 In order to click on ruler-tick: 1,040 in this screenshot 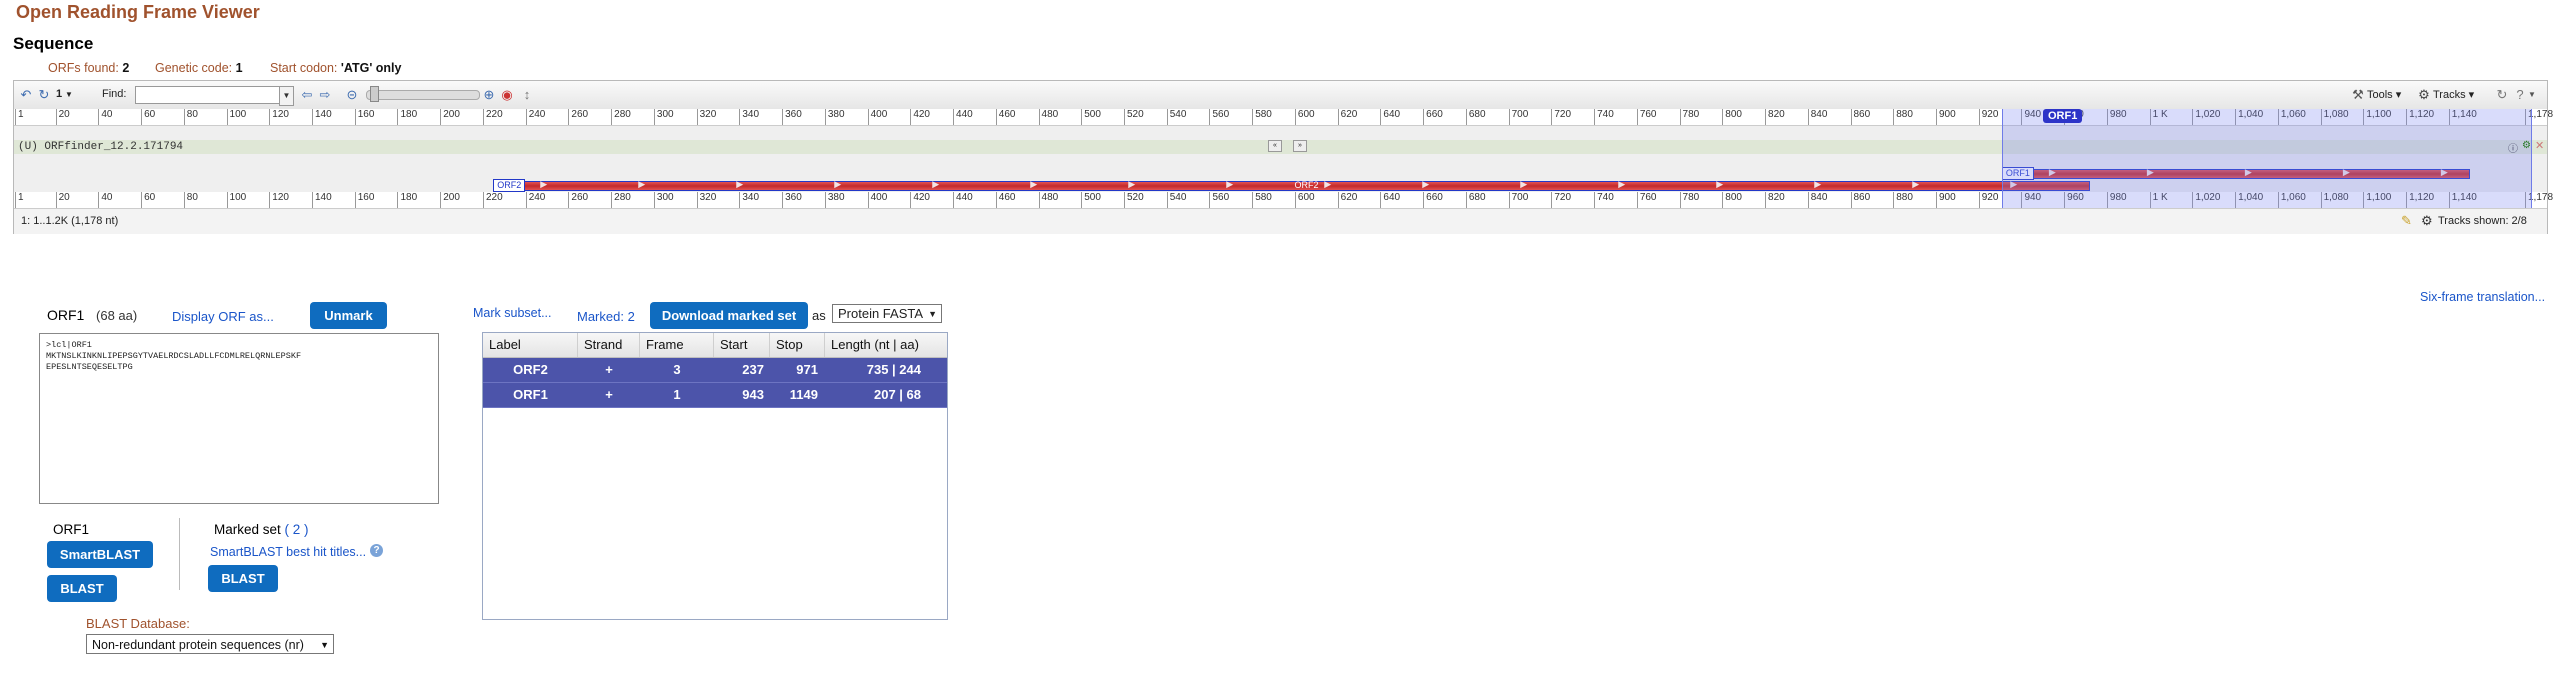, I will do `click(2249, 200)`.